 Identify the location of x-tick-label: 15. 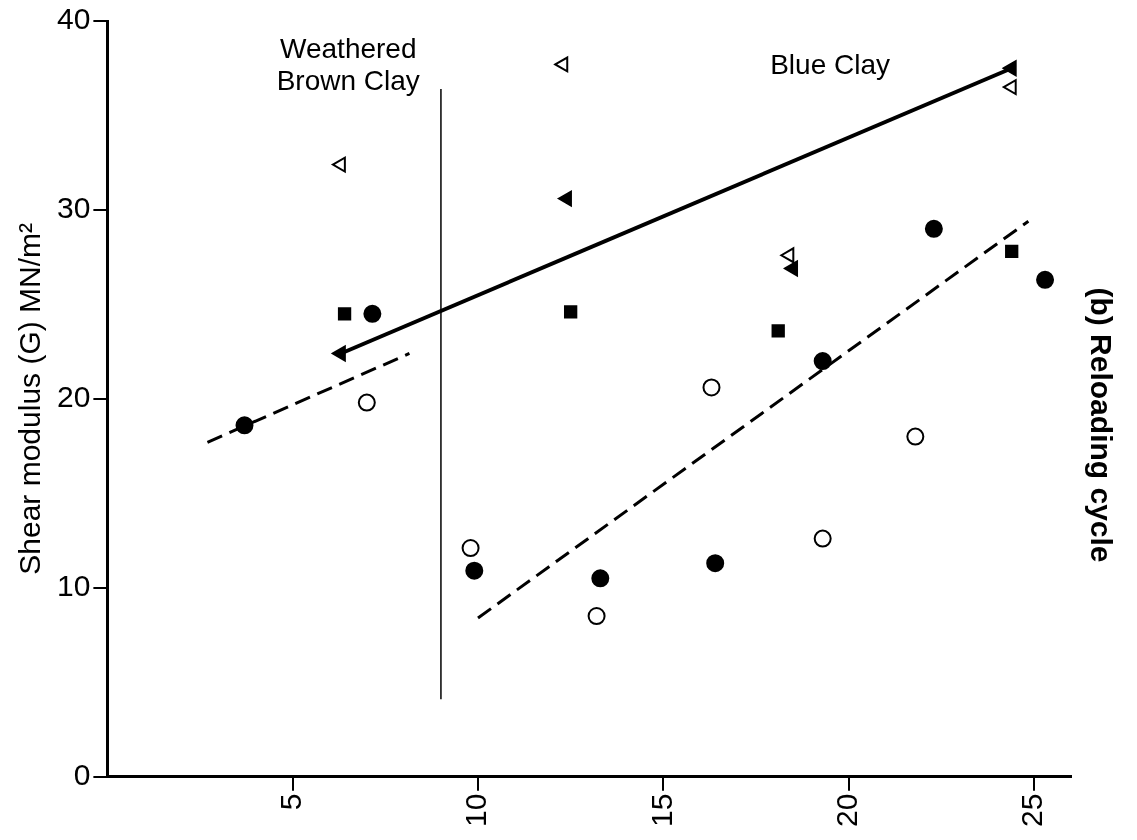
(661, 810).